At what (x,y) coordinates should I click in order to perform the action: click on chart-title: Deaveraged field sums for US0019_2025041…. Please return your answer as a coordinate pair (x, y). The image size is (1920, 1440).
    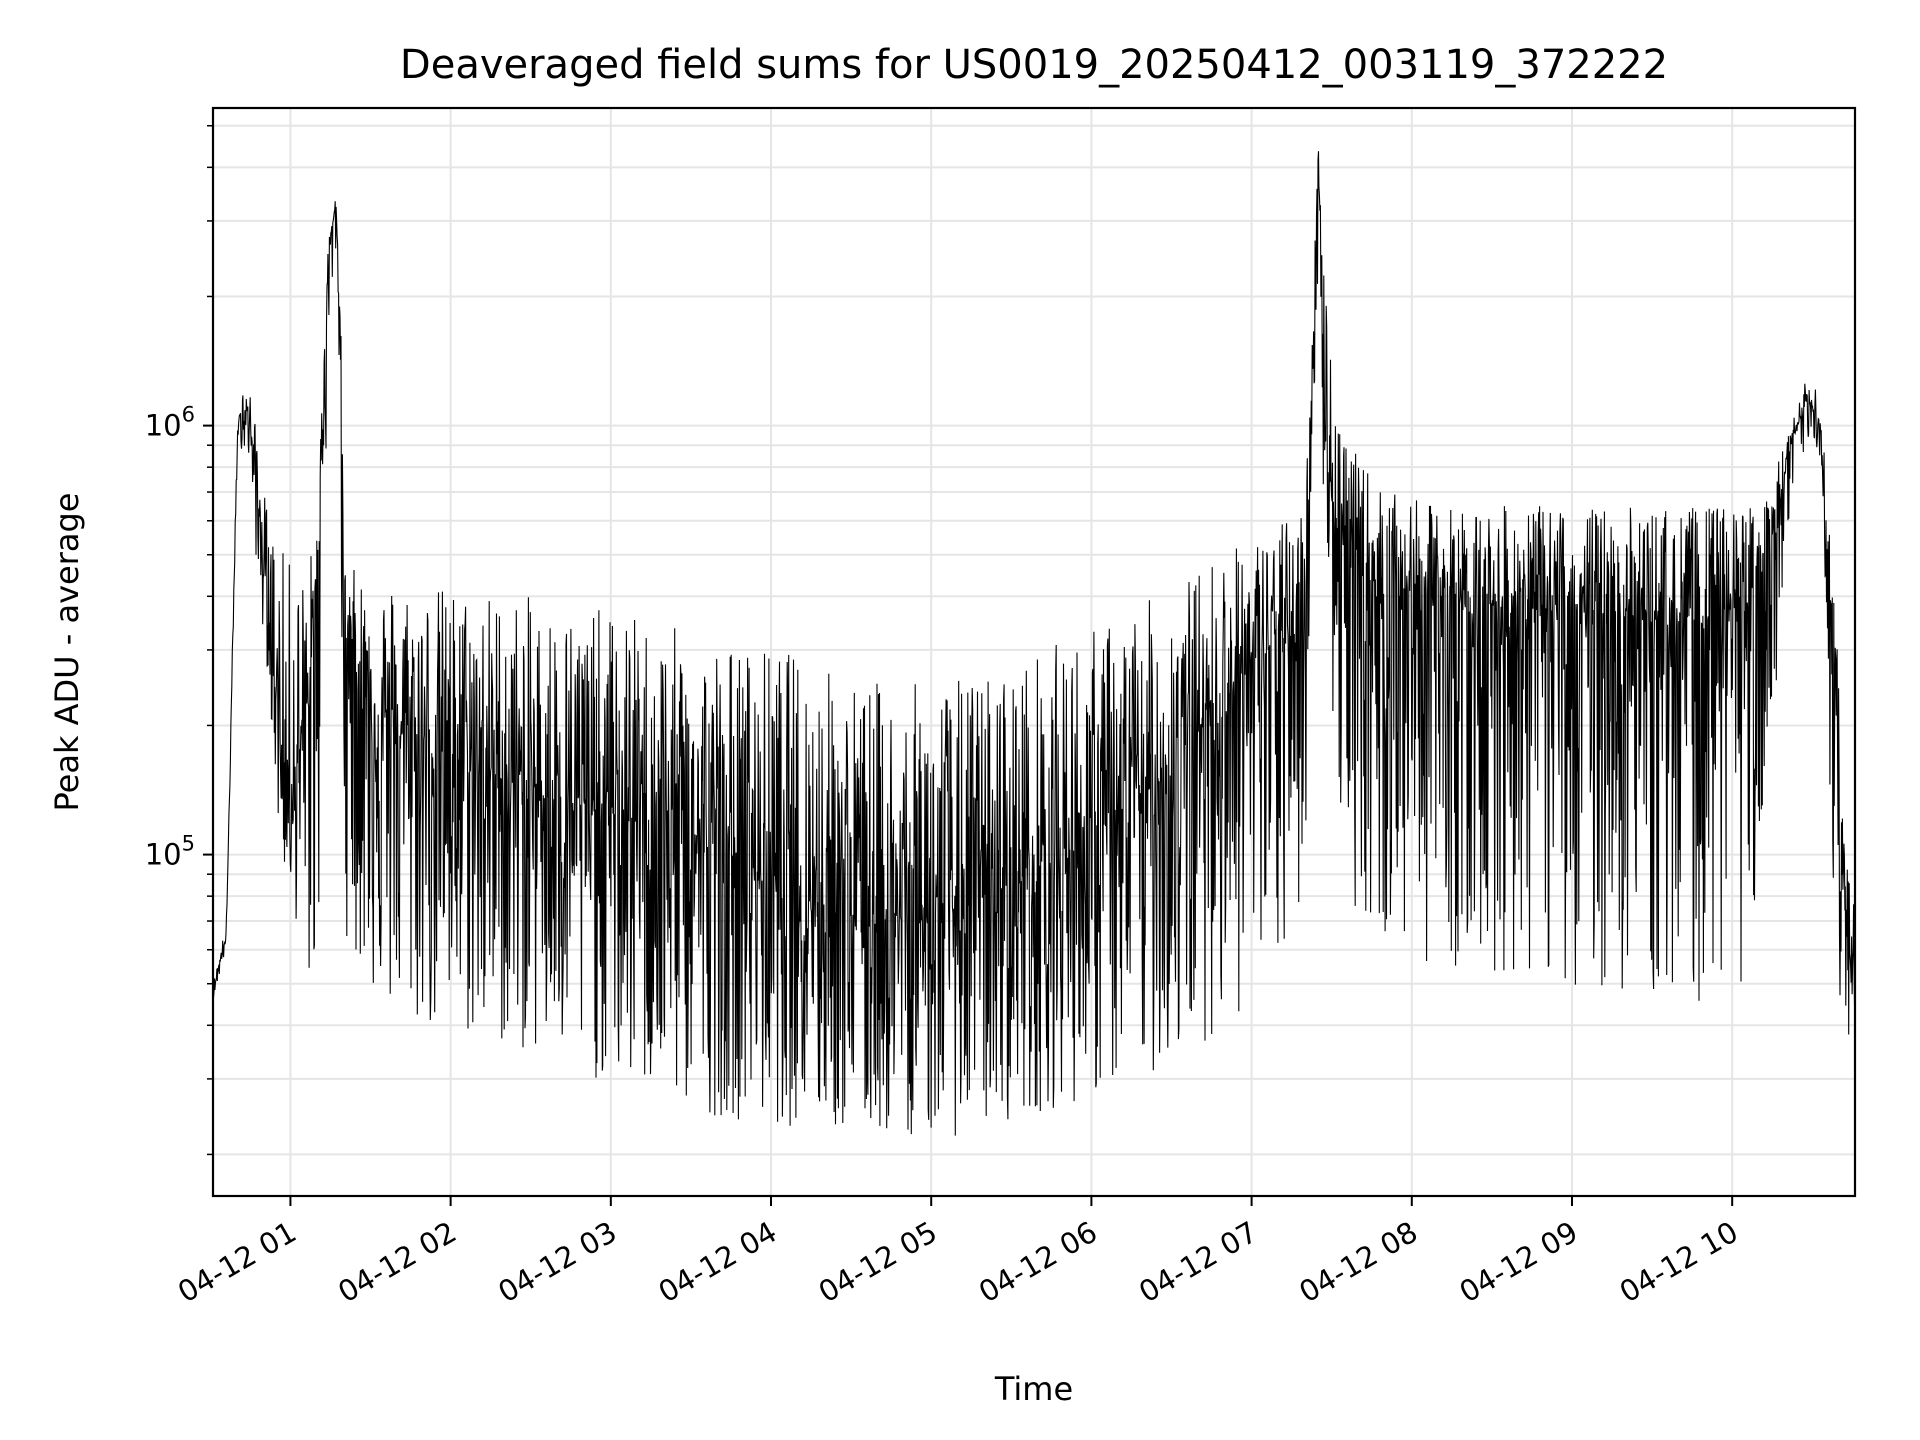
    Looking at the image, I should click on (1034, 65).